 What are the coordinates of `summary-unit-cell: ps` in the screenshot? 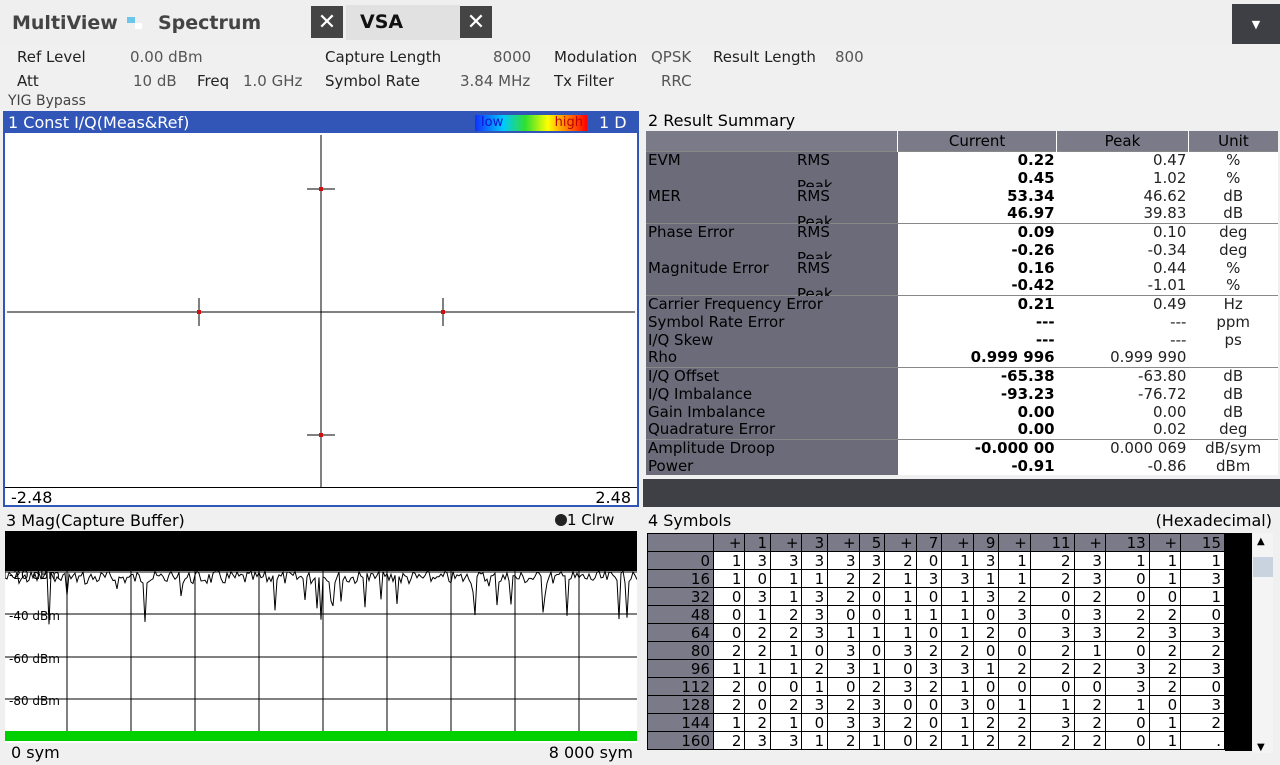 It's located at (1233, 340).